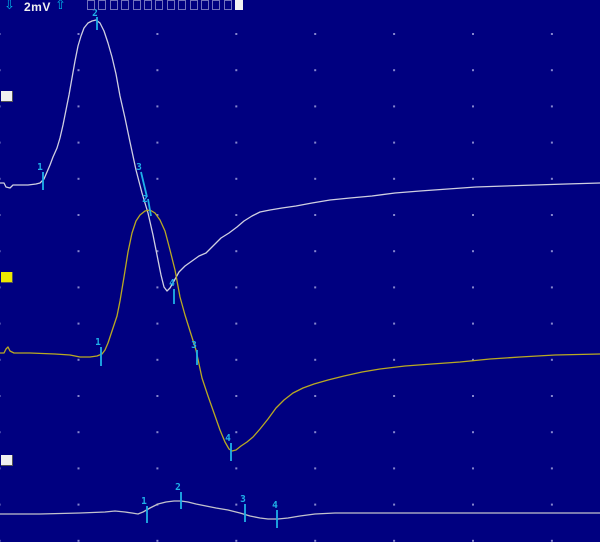 The height and width of the screenshot is (542, 600). What do you see at coordinates (239, 5) in the screenshot?
I see `acquisition-cell-filled` at bounding box center [239, 5].